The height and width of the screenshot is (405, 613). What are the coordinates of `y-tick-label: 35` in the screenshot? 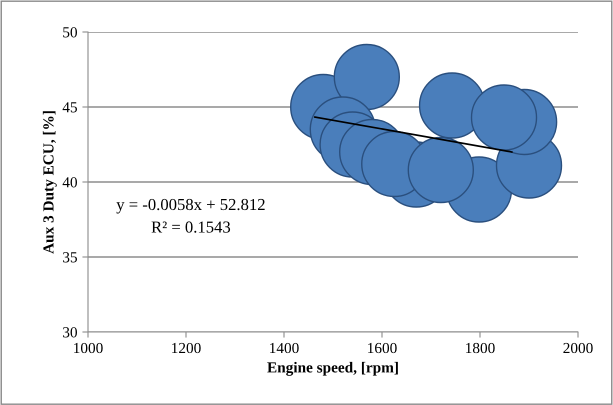 It's located at (70, 257).